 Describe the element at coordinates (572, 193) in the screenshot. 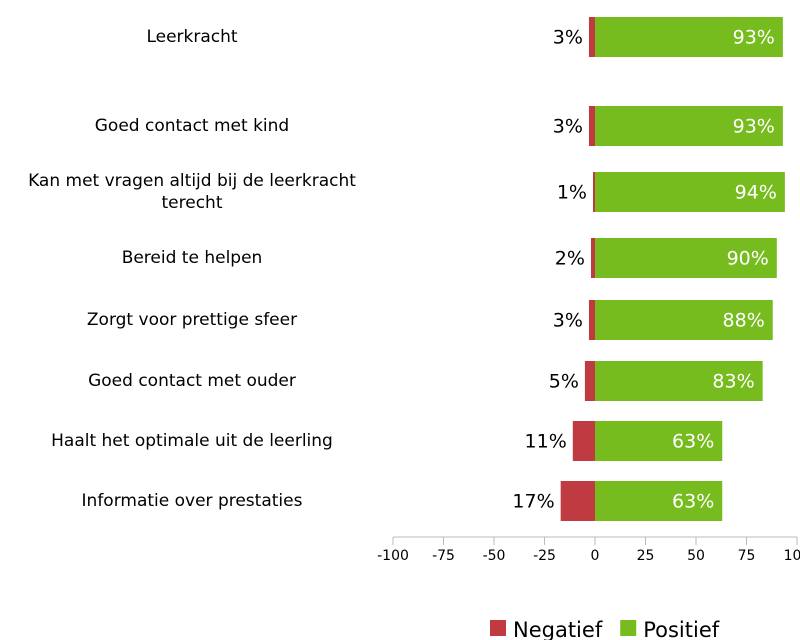

I see `value-label: 1%` at that location.